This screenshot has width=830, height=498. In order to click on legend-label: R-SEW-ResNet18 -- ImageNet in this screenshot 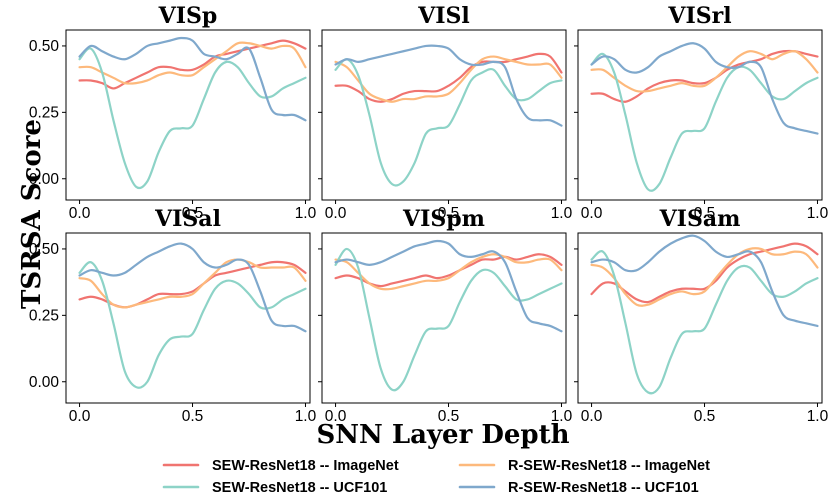, I will do `click(609, 466)`.